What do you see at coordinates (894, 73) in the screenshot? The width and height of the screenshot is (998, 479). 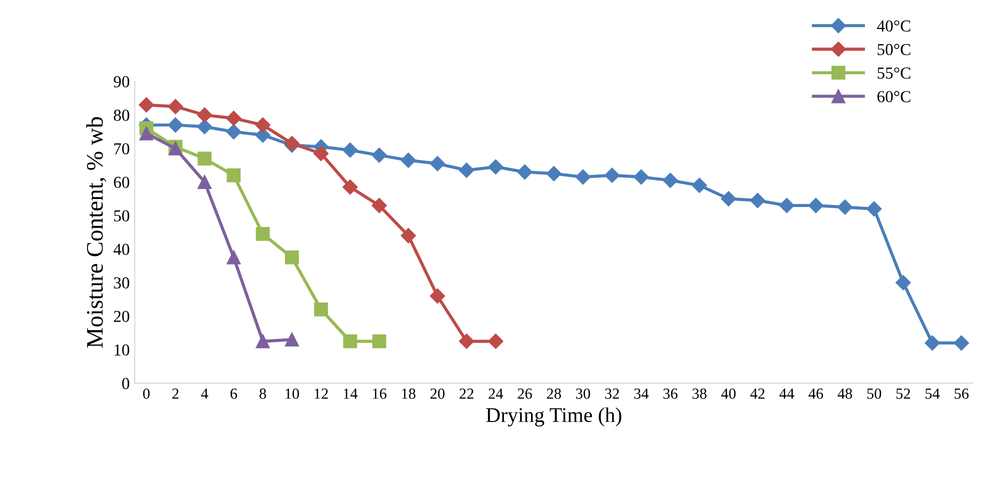 I see `legend-label: 55°C` at bounding box center [894, 73].